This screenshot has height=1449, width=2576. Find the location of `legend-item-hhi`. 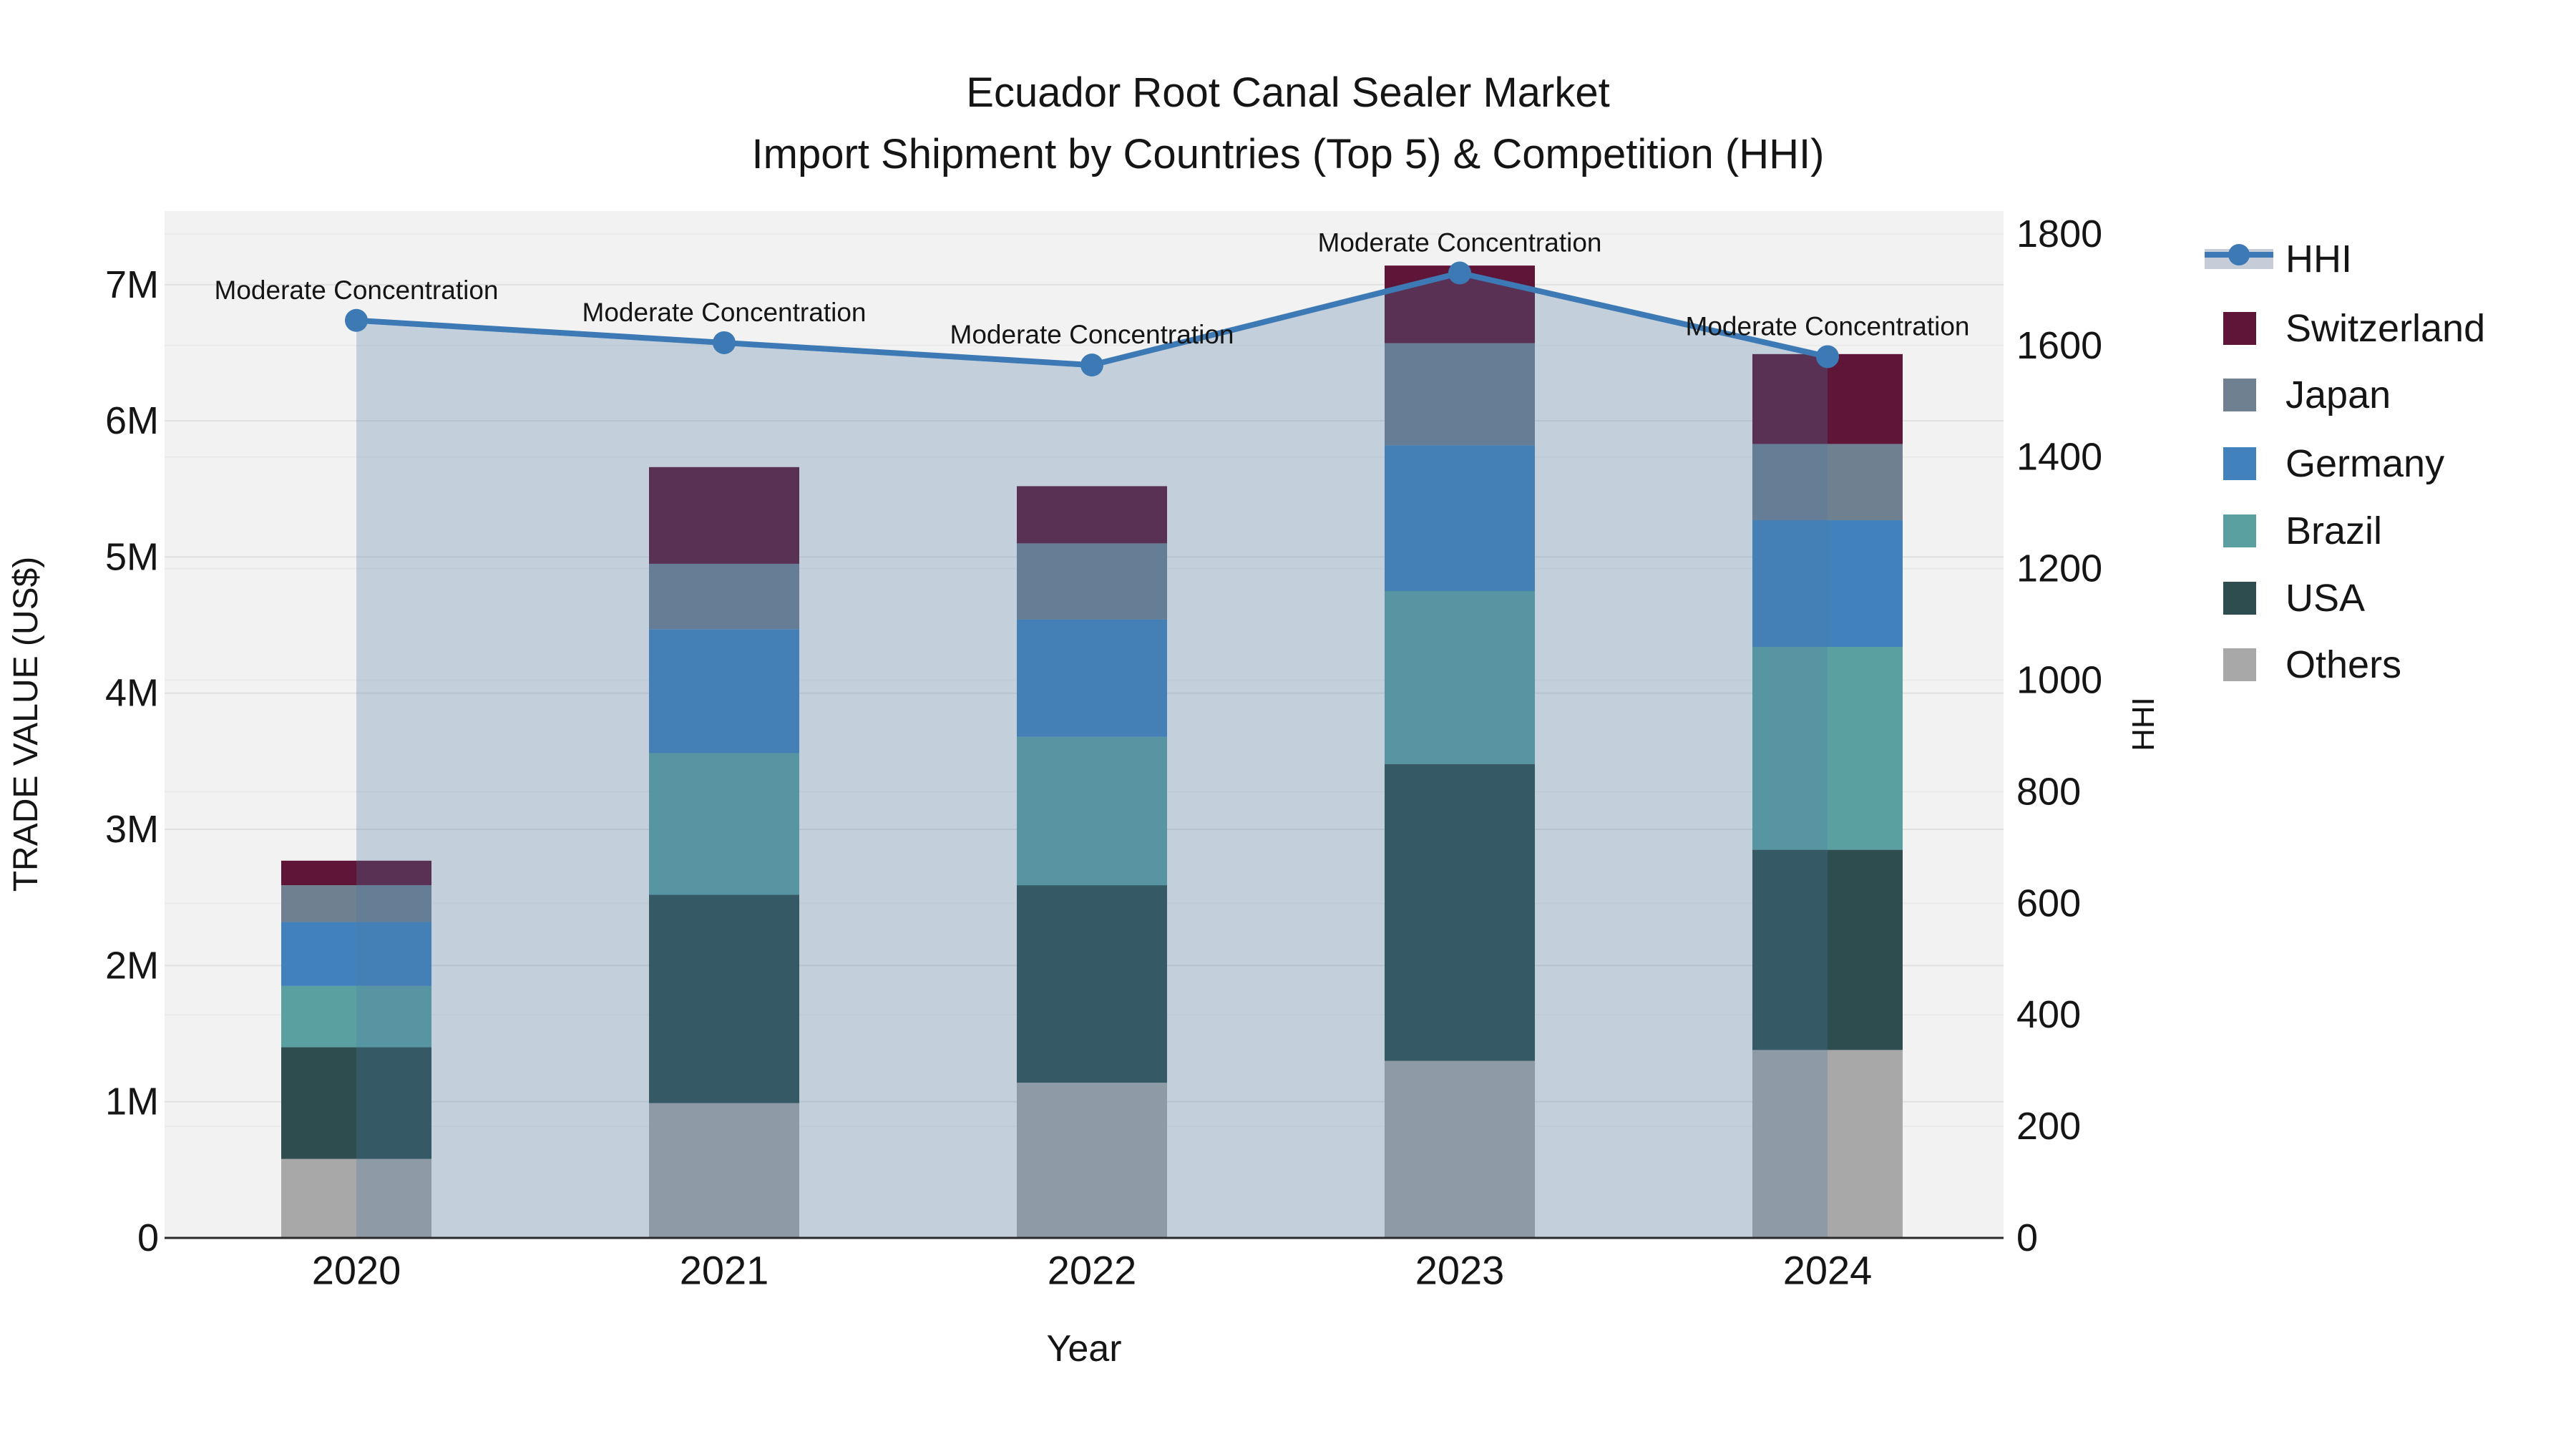

legend-item-hhi is located at coordinates (2239, 256).